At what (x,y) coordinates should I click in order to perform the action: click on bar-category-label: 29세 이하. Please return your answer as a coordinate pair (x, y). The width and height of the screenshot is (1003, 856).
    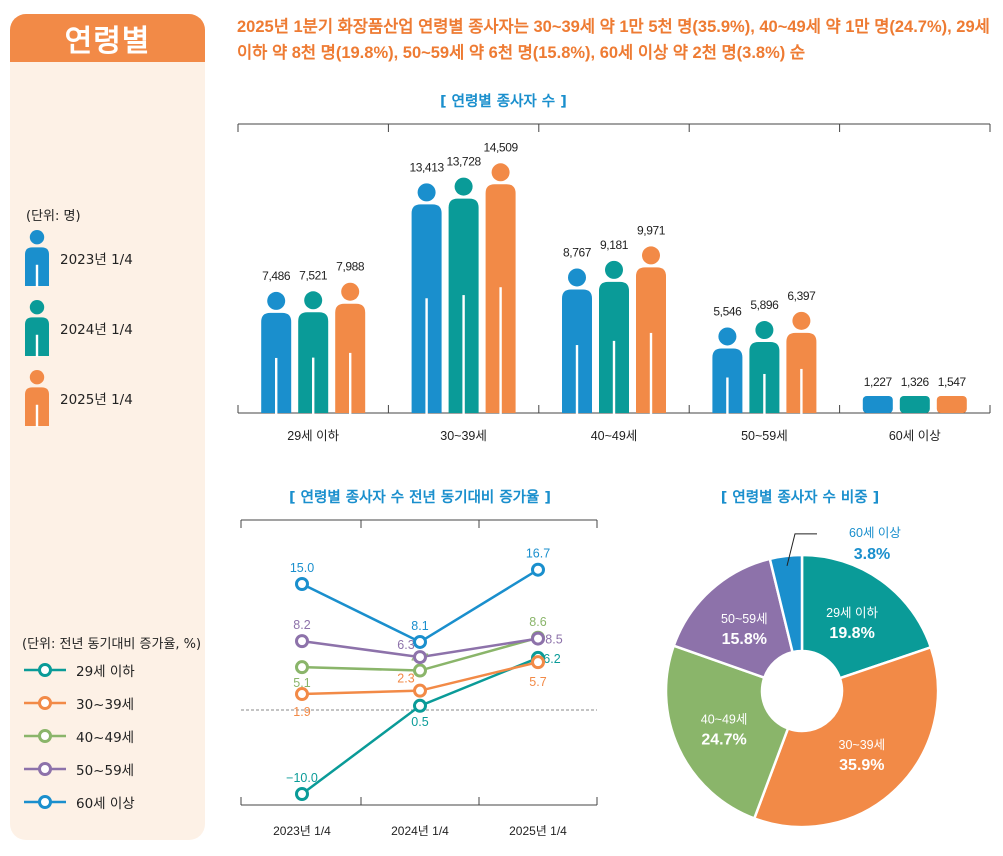
    Looking at the image, I should click on (313, 436).